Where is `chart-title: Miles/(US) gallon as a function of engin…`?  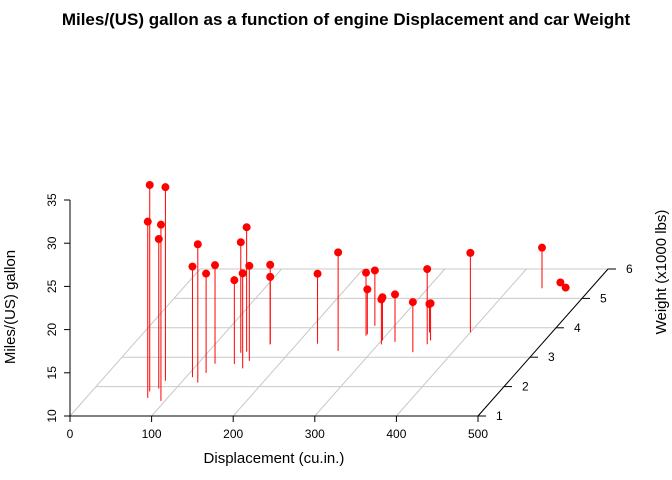 chart-title: Miles/(US) gallon as a function of engin… is located at coordinates (346, 19).